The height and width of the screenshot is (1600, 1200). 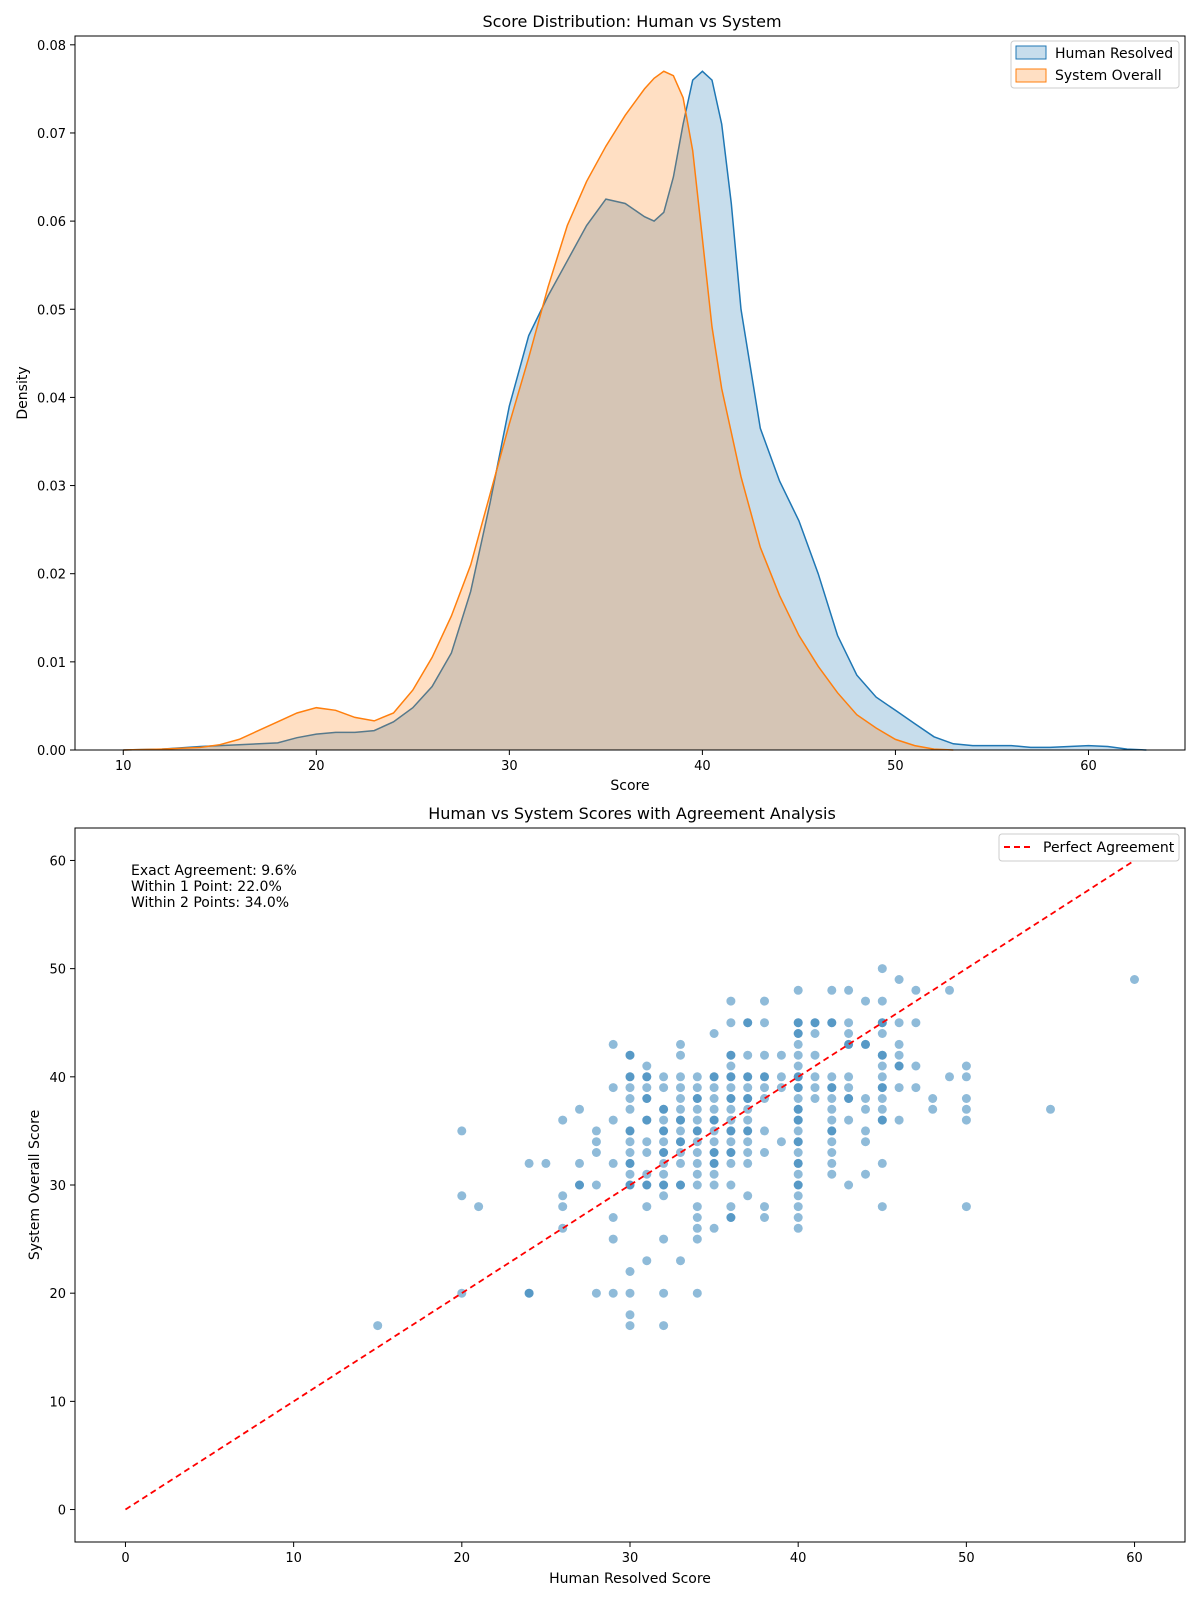 What do you see at coordinates (62, 1186) in the screenshot?
I see `scatter-y-axis: 0 10 20 30 40 50 60` at bounding box center [62, 1186].